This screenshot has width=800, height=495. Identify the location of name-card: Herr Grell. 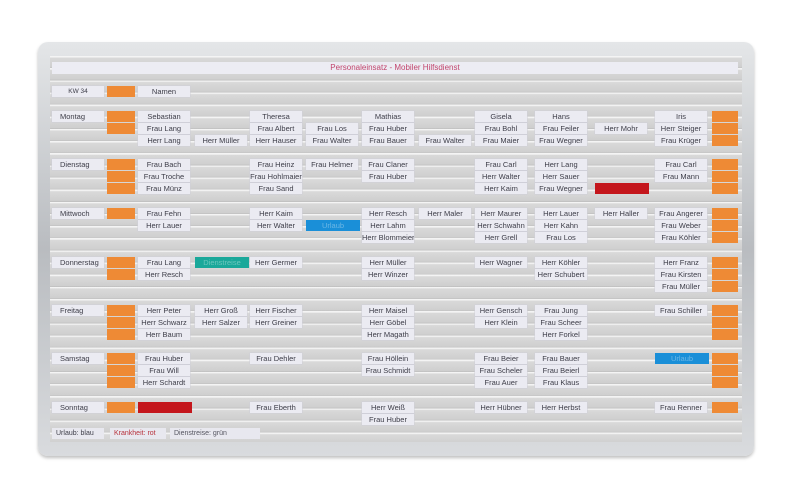
(501, 238).